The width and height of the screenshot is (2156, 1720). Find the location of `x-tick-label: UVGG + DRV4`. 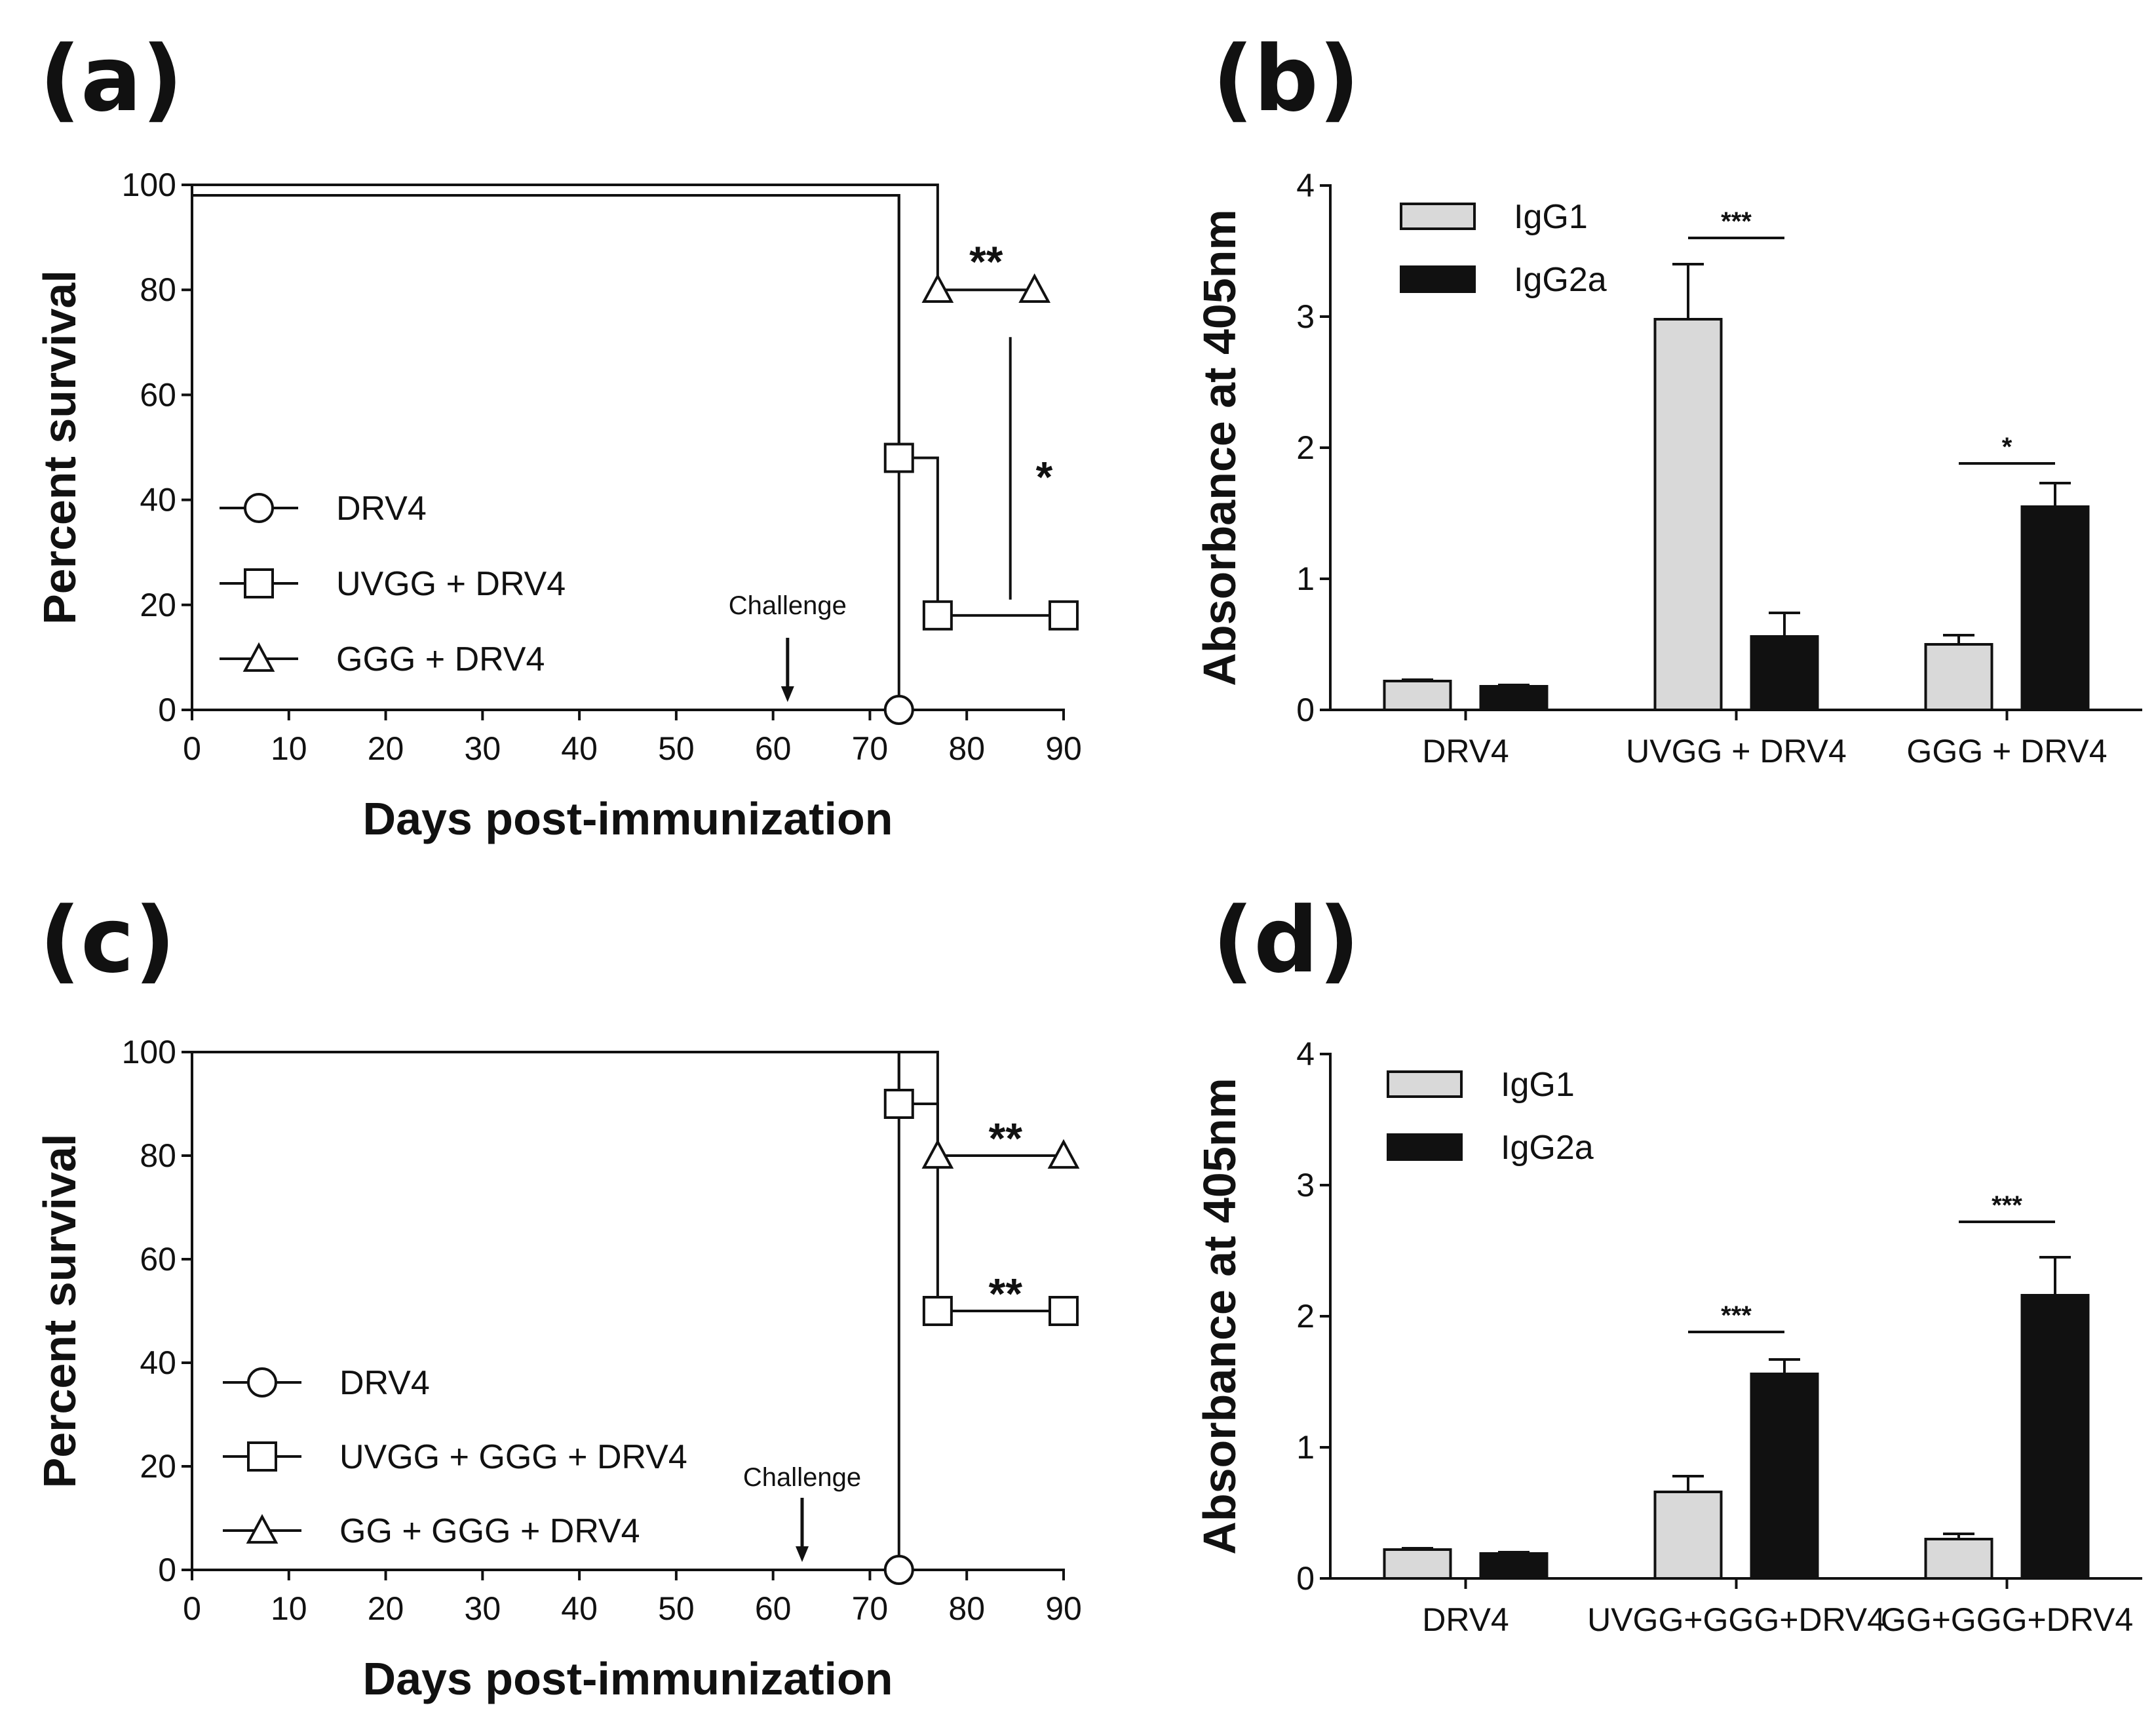

x-tick-label: UVGG + DRV4 is located at coordinates (1736, 751).